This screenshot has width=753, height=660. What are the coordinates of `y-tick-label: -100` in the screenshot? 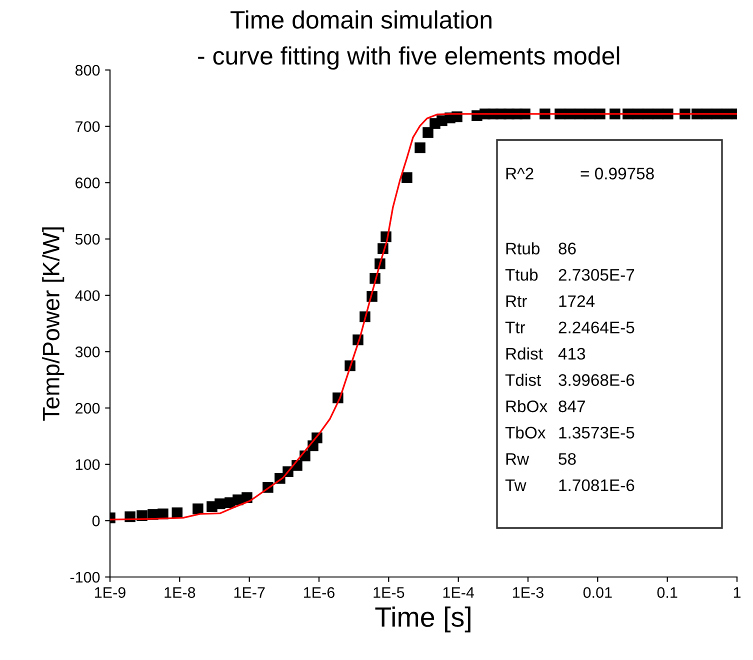 It's located at (85, 577).